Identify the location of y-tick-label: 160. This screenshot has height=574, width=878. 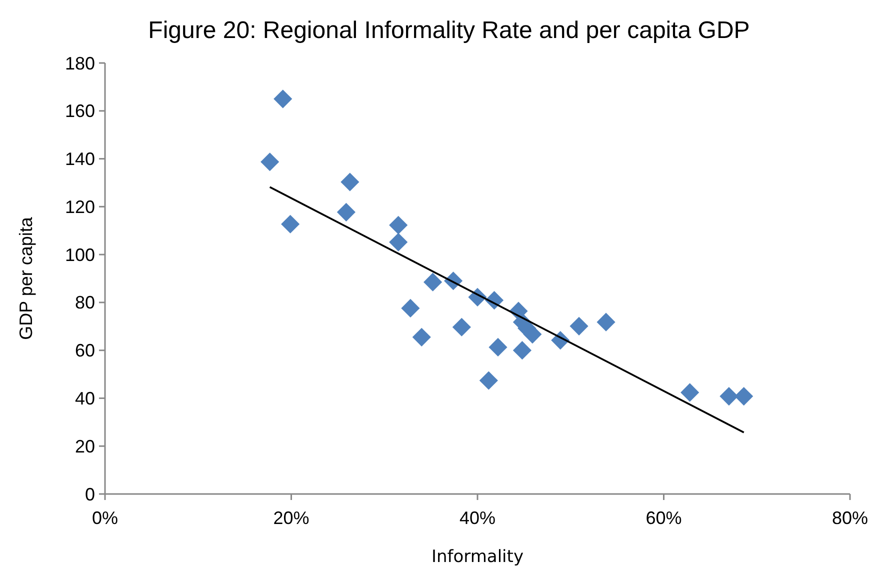
(79, 111).